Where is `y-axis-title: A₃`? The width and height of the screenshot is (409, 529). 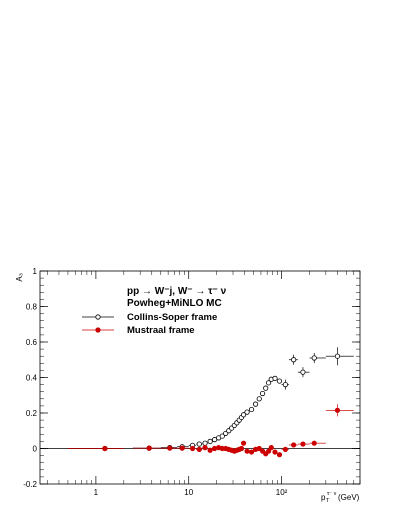
y-axis-title: A₃ is located at coordinates (19, 277).